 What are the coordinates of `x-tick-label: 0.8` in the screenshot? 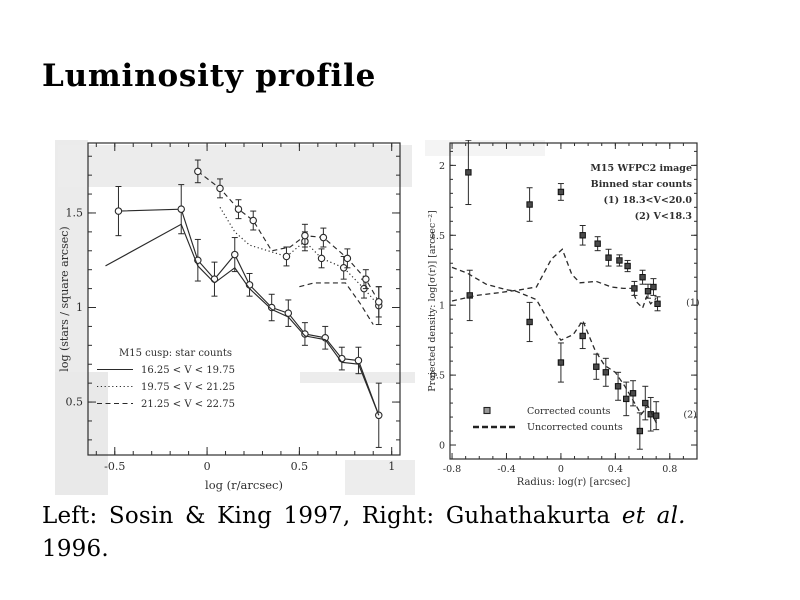 It's located at (669, 469).